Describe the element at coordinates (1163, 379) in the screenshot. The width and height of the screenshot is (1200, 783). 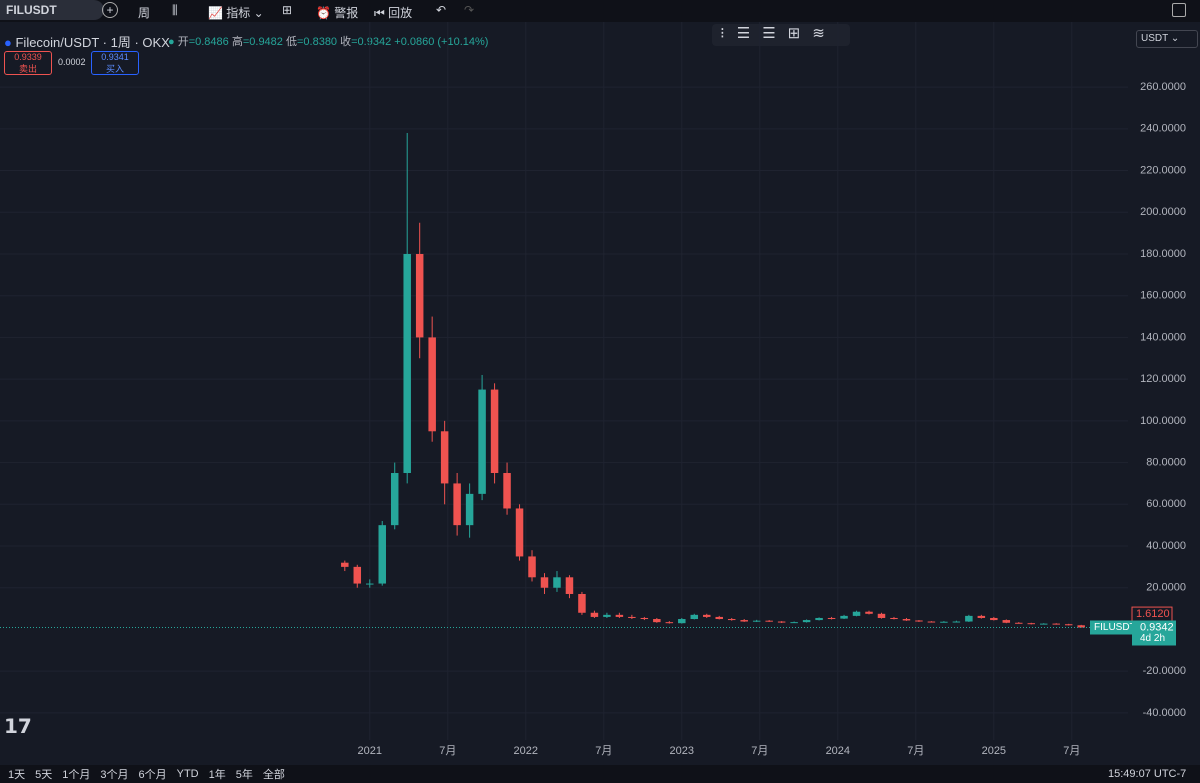
I see `y-tick-label: 120.0000` at that location.